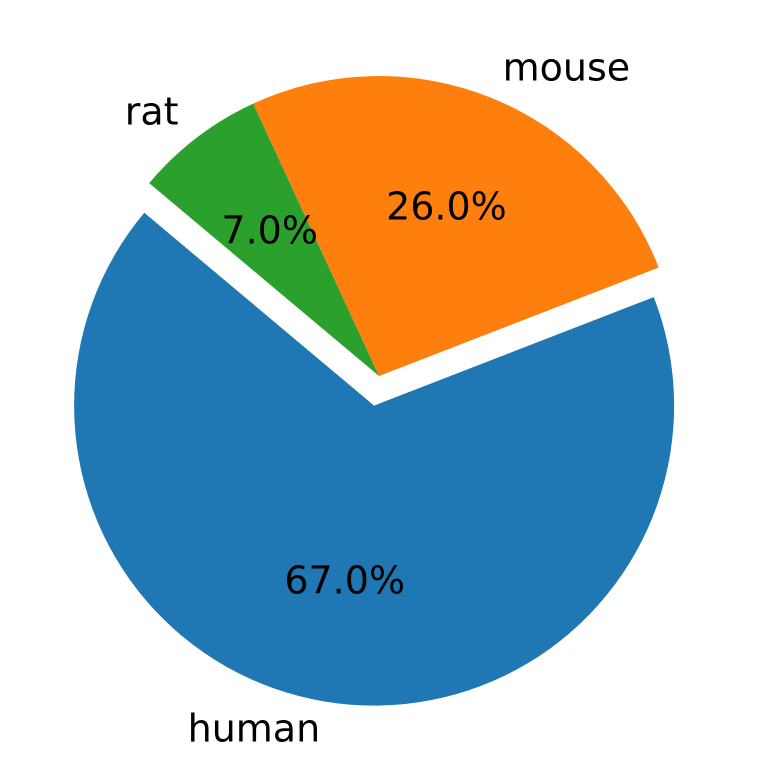 The height and width of the screenshot is (767, 757). Describe the element at coordinates (254, 729) in the screenshot. I see `slice-label-human: human` at that location.